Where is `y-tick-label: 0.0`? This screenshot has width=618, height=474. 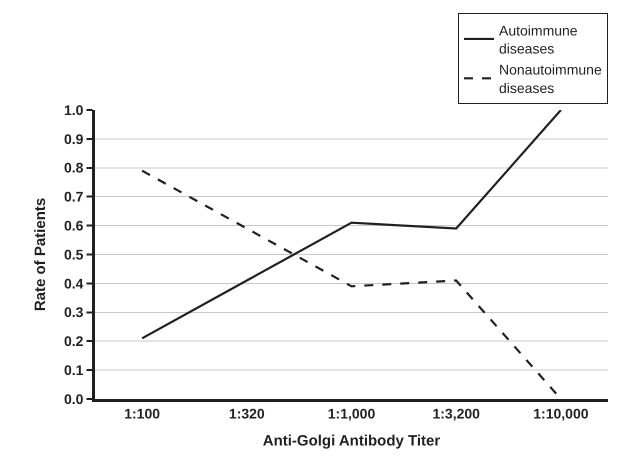 y-tick-label: 0.0 is located at coordinates (74, 398).